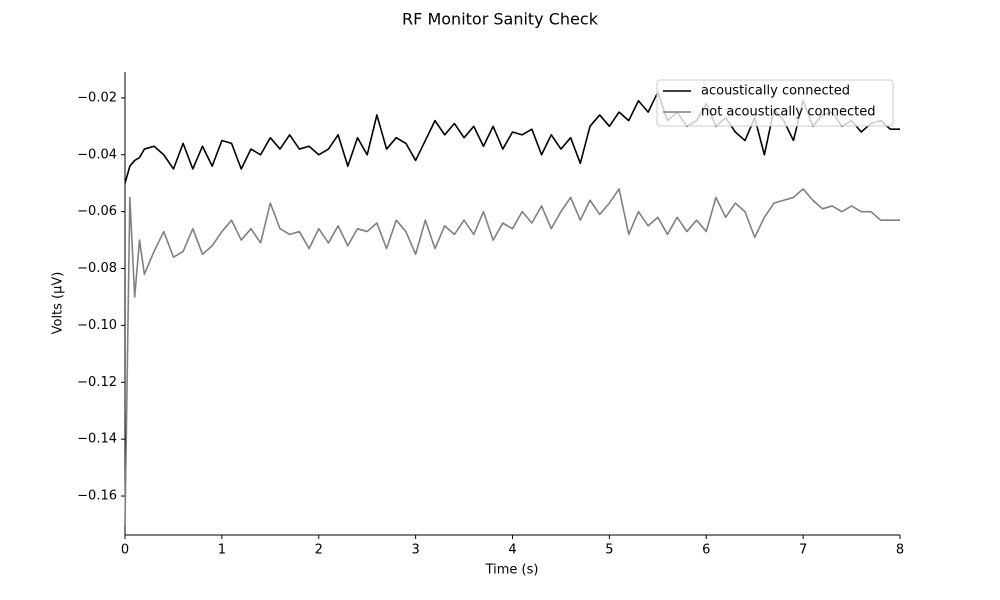 This screenshot has width=1000, height=600. Describe the element at coordinates (415, 550) in the screenshot. I see `x-tick-label: 3` at that location.